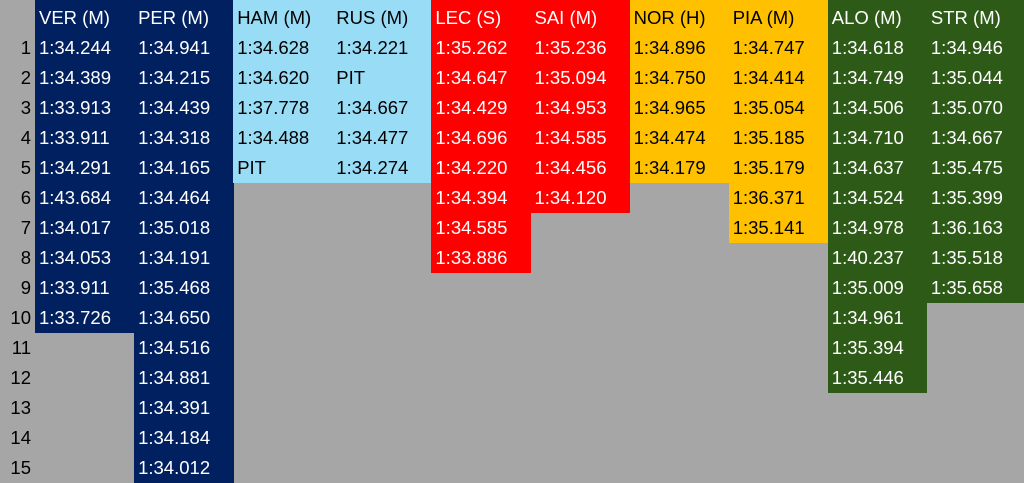 Image resolution: width=1024 pixels, height=483 pixels. Describe the element at coordinates (468, 17) in the screenshot. I see `driver-header: LEC (S)` at that location.